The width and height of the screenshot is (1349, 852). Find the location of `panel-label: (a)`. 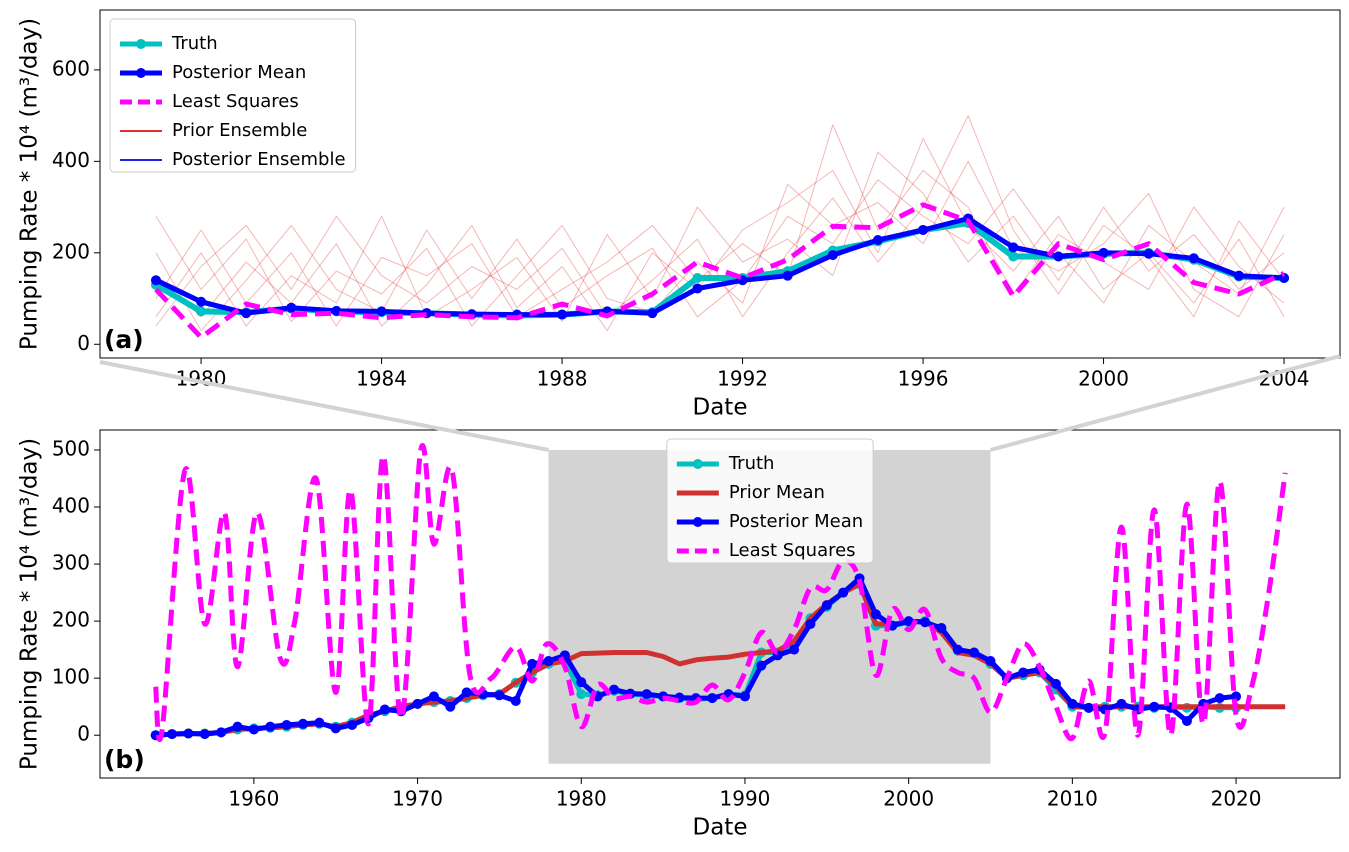

panel-label: (a) is located at coordinates (124, 339).